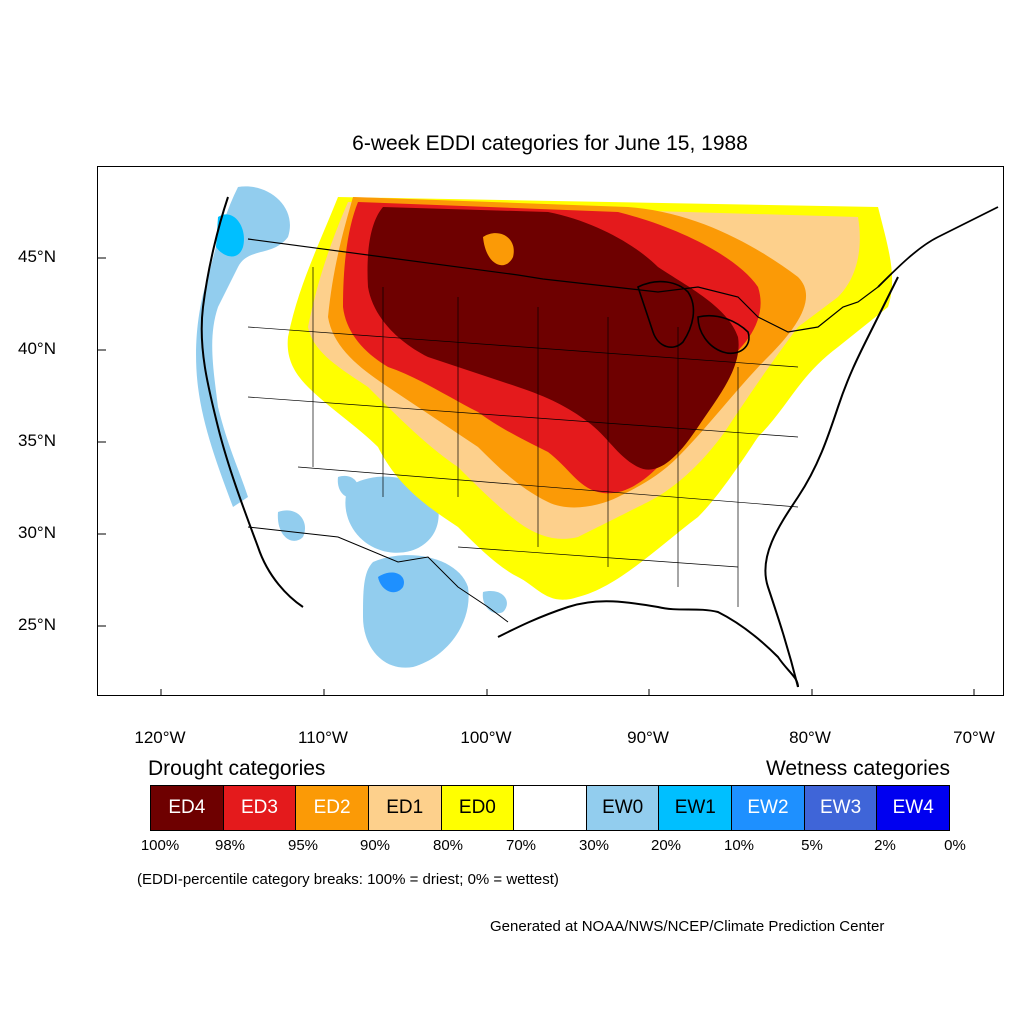 The image size is (1024, 1024). Describe the element at coordinates (486, 737) in the screenshot. I see `lon-label-100w: 100°W` at that location.